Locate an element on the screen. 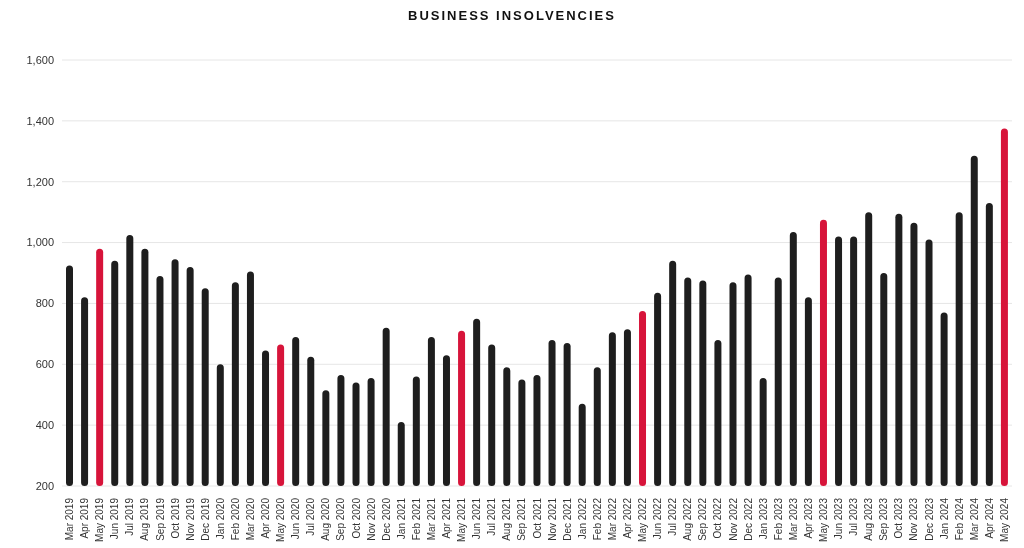 This screenshot has width=1024, height=548. x-tick-label: Jun 2022 is located at coordinates (658, 518).